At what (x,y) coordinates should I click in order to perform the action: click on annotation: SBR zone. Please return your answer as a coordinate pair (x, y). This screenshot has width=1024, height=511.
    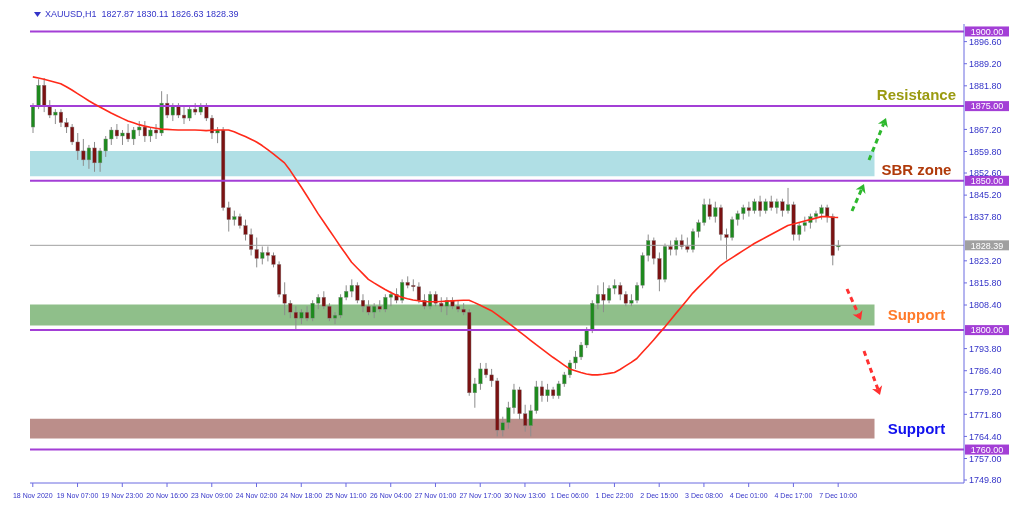
    Looking at the image, I should click on (916, 169).